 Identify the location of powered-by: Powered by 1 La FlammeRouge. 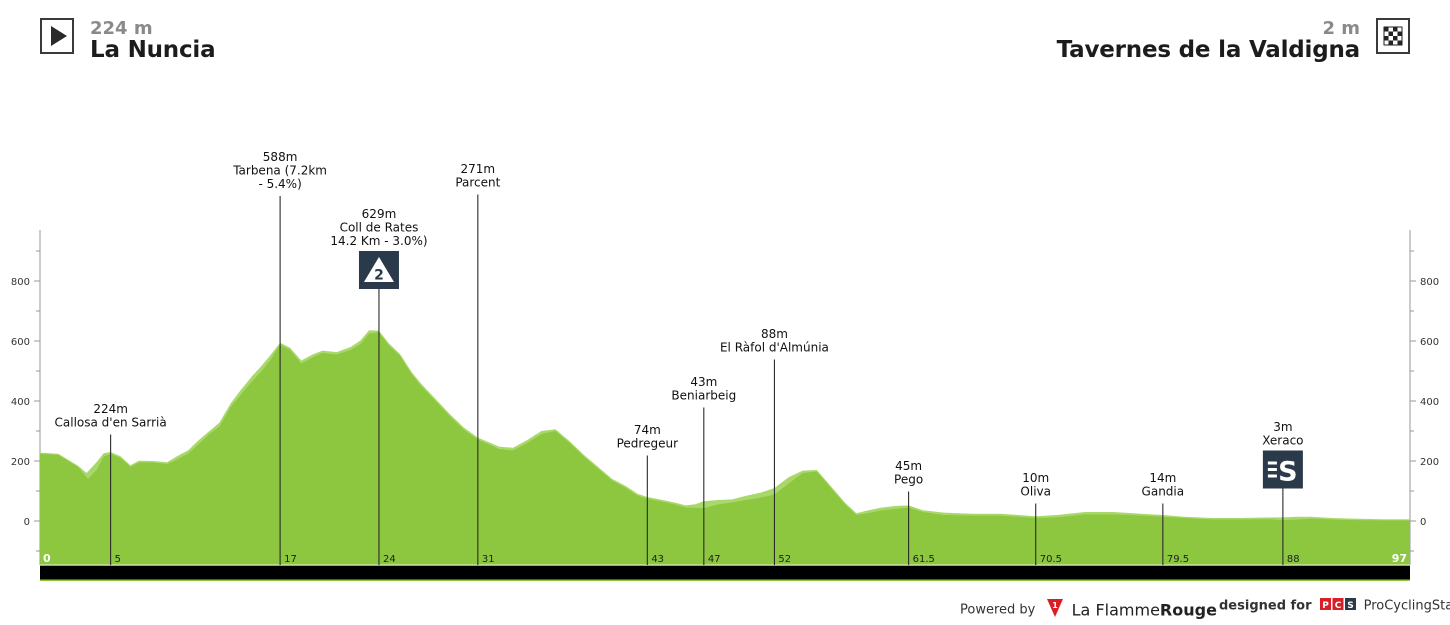
(1088, 610).